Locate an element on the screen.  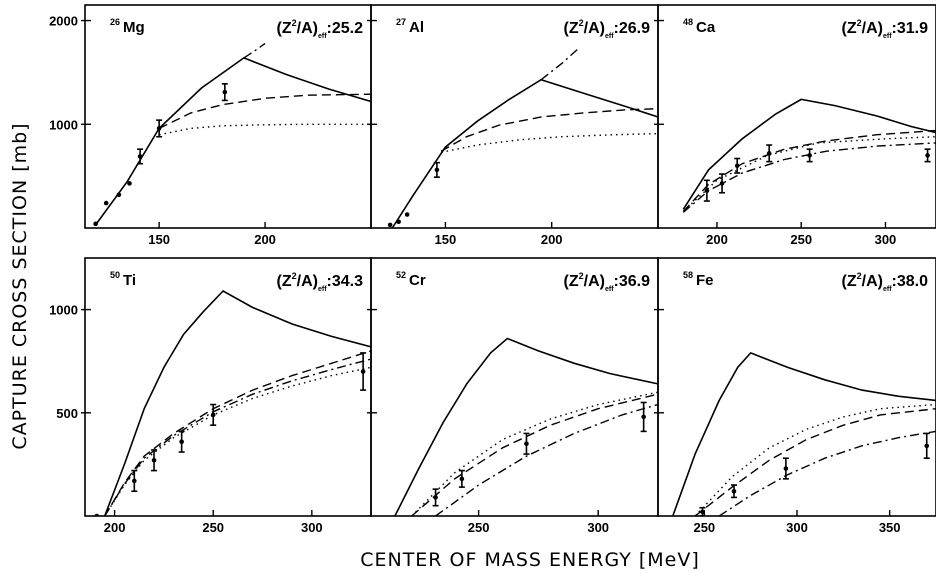
nucleus-mass: 50 is located at coordinates (115, 275).